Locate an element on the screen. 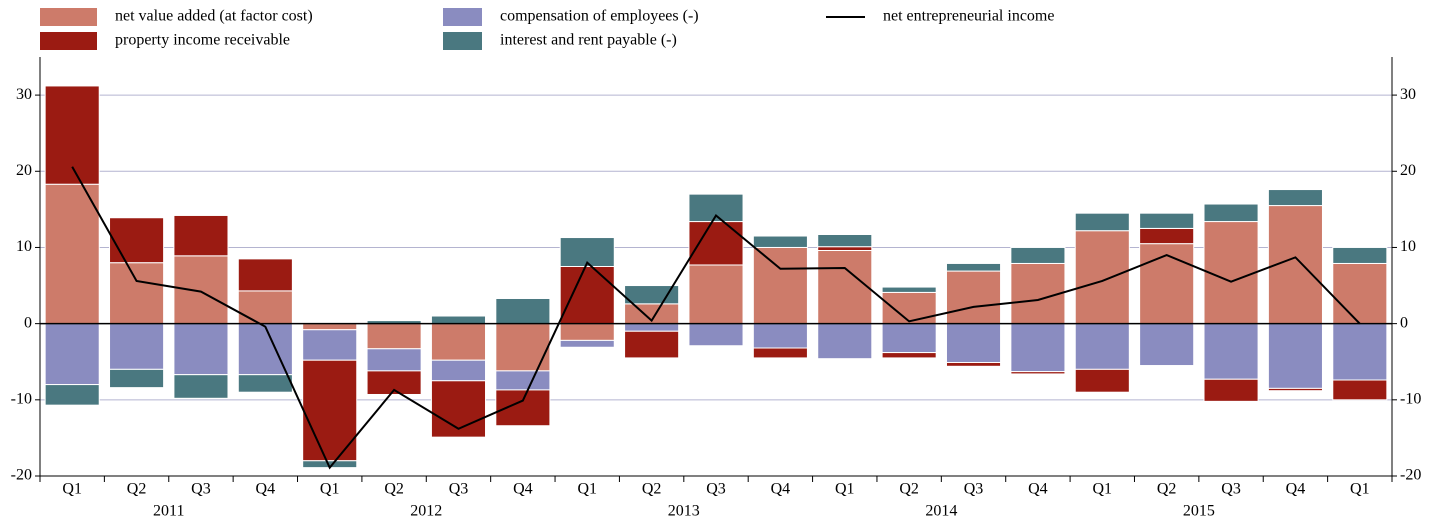 This screenshot has width=1447, height=524. year-label: 2013 is located at coordinates (684, 511).